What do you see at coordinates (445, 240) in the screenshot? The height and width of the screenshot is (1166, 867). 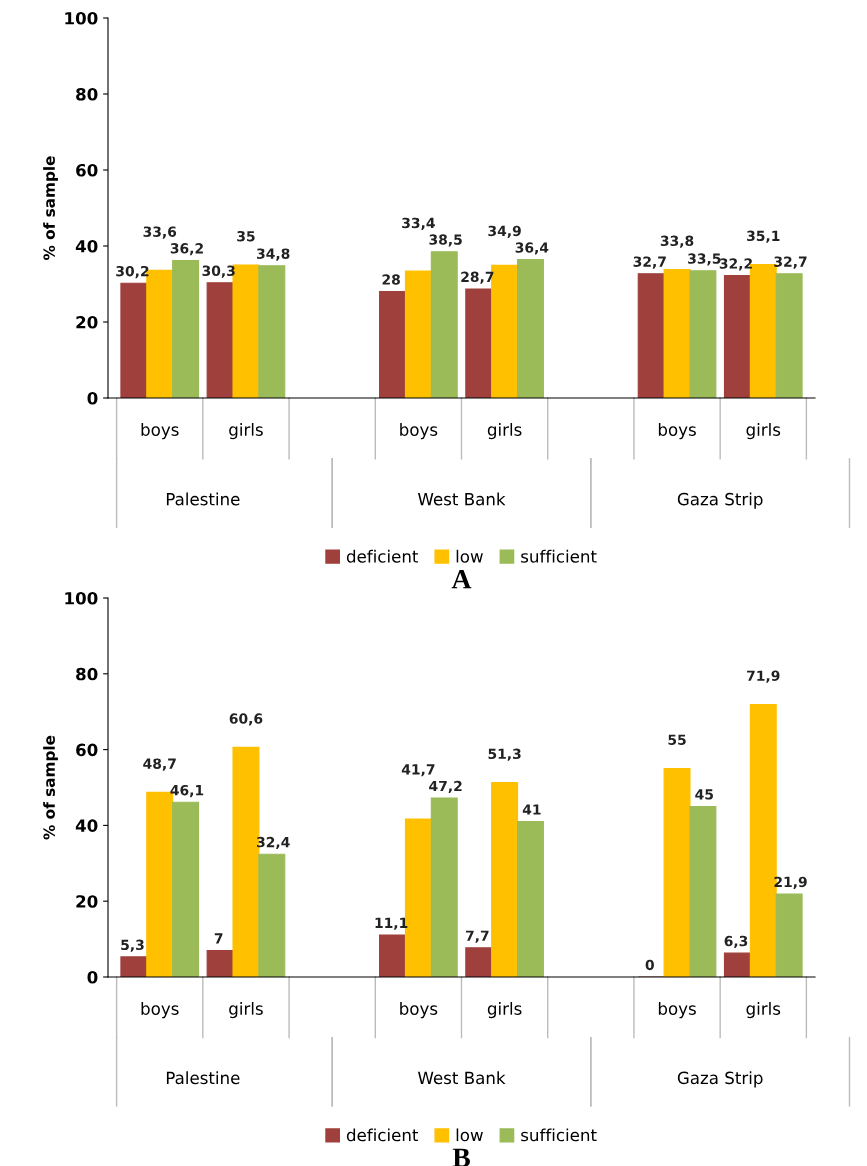 I see `data-label: 38,5` at bounding box center [445, 240].